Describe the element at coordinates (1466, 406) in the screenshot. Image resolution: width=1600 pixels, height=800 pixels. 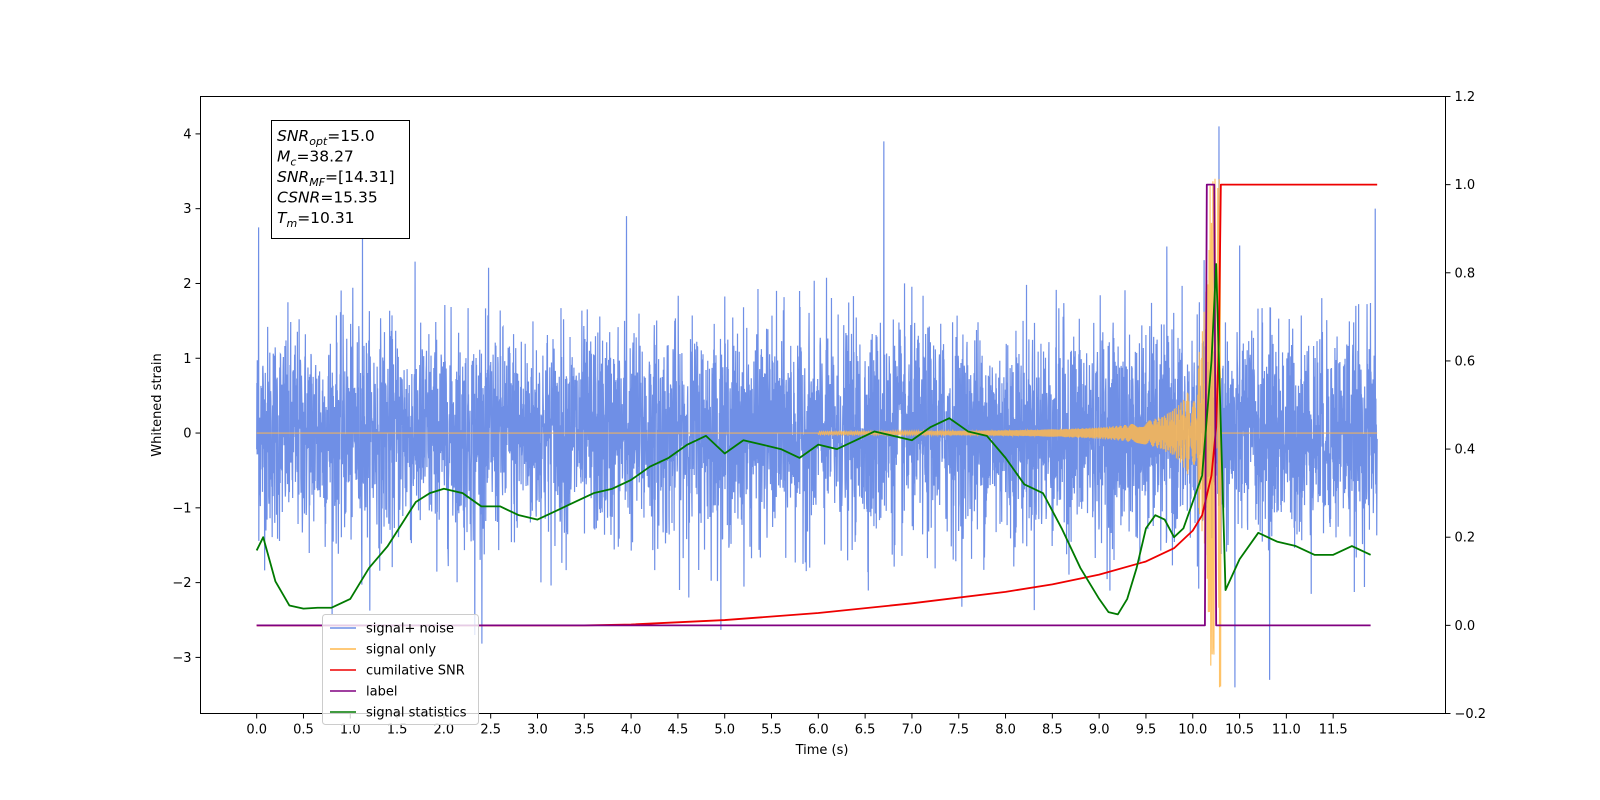
I see `y-axis-right: −0.2 0.0 0.2 0.4 0.6 0.8 1.0 1.2` at that location.